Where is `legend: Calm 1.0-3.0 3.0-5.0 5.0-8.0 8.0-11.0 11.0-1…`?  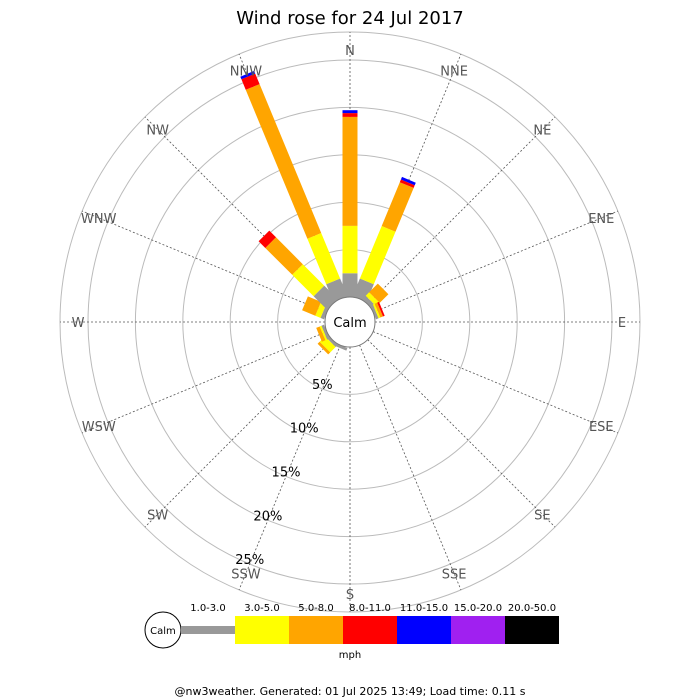
legend: Calm 1.0-3.0 3.0-5.0 5.0-8.0 8.0-11.0 11.0-1… is located at coordinates (351, 626).